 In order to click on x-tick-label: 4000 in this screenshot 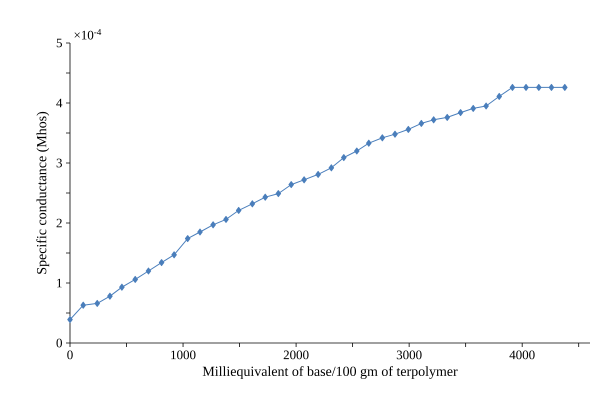, I will do `click(522, 355)`.